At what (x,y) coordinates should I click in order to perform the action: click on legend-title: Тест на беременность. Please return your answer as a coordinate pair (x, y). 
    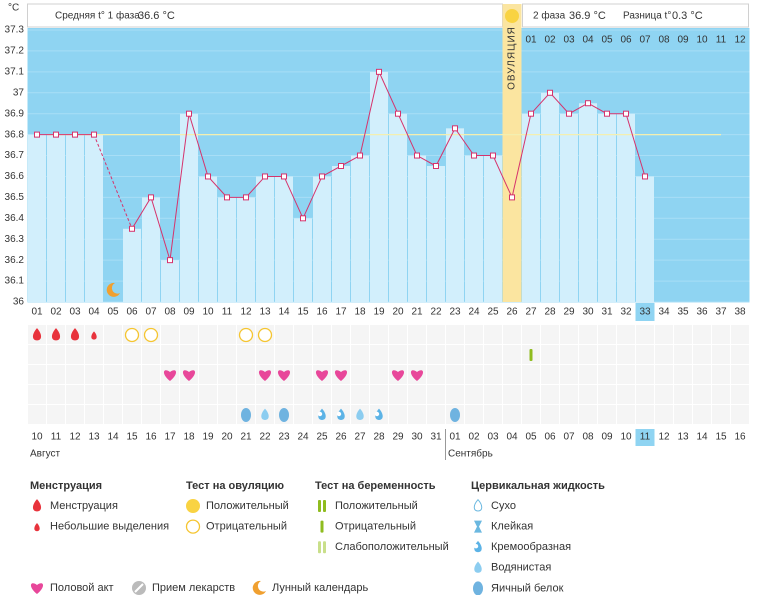
    Looking at the image, I should click on (375, 486).